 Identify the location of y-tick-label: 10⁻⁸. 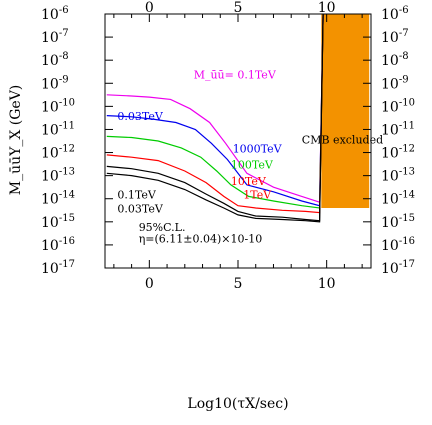
(55, 60).